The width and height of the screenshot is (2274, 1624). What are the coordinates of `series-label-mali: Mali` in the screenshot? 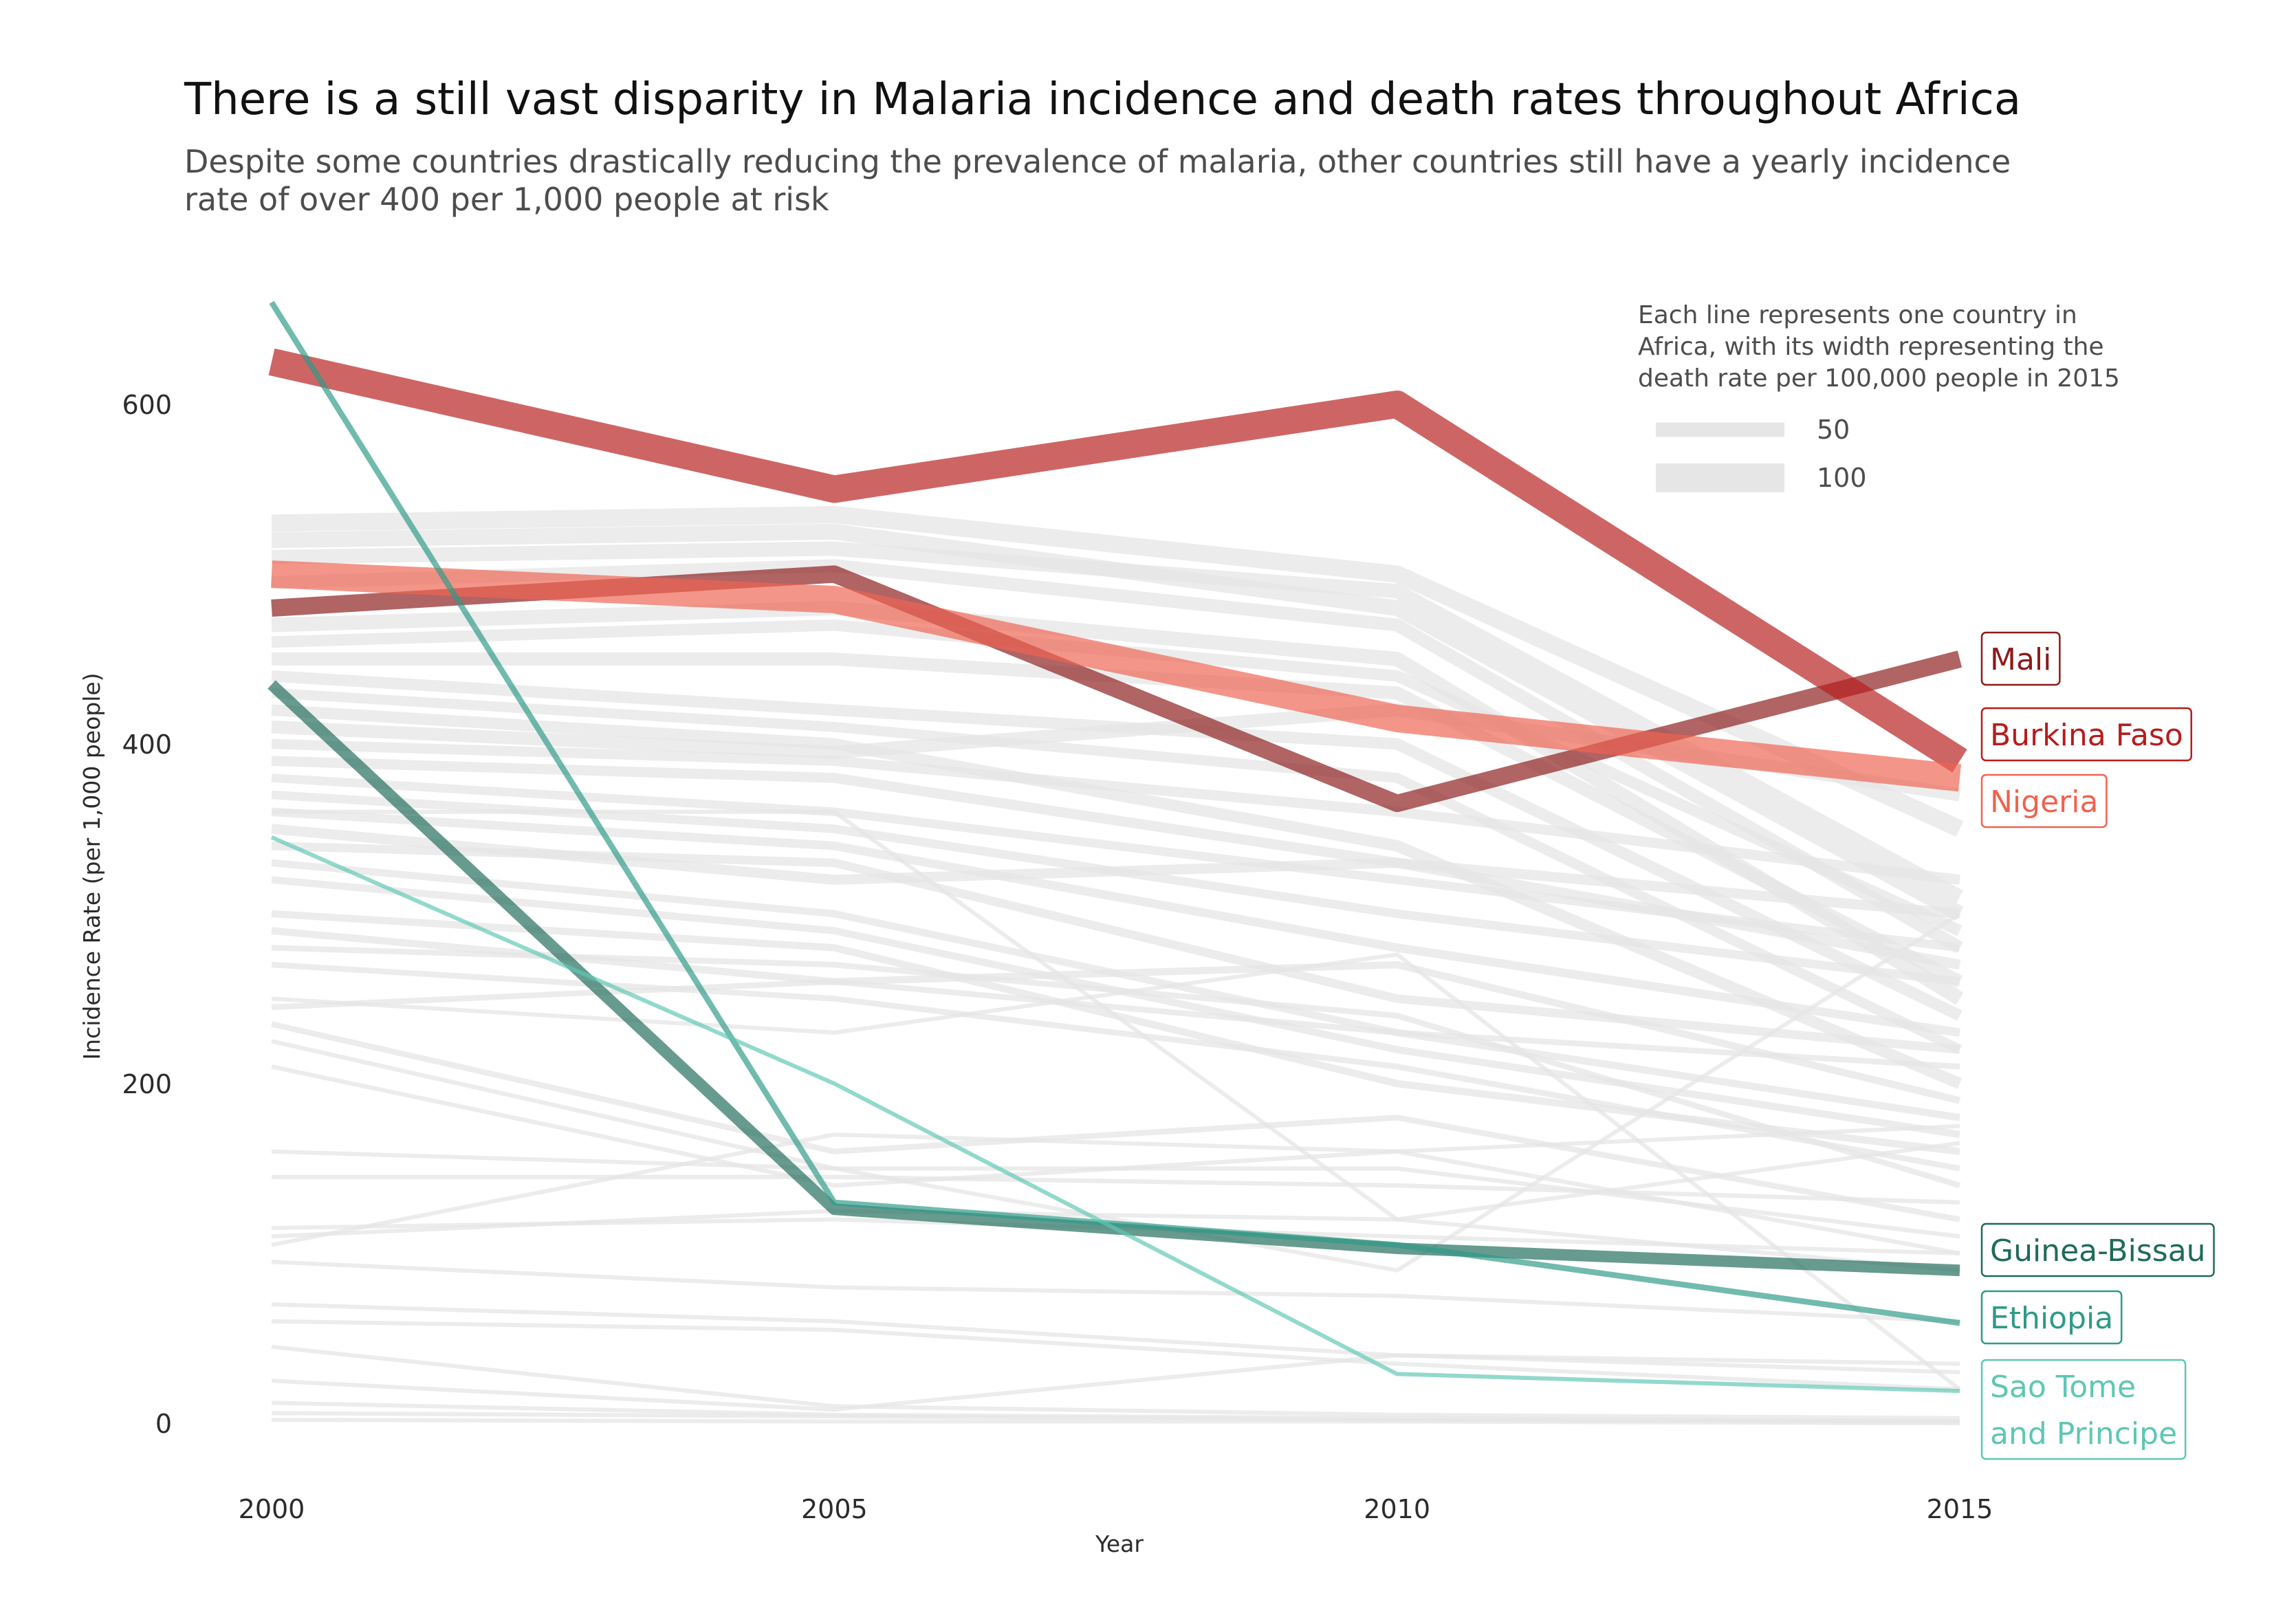 It's located at (2020, 658).